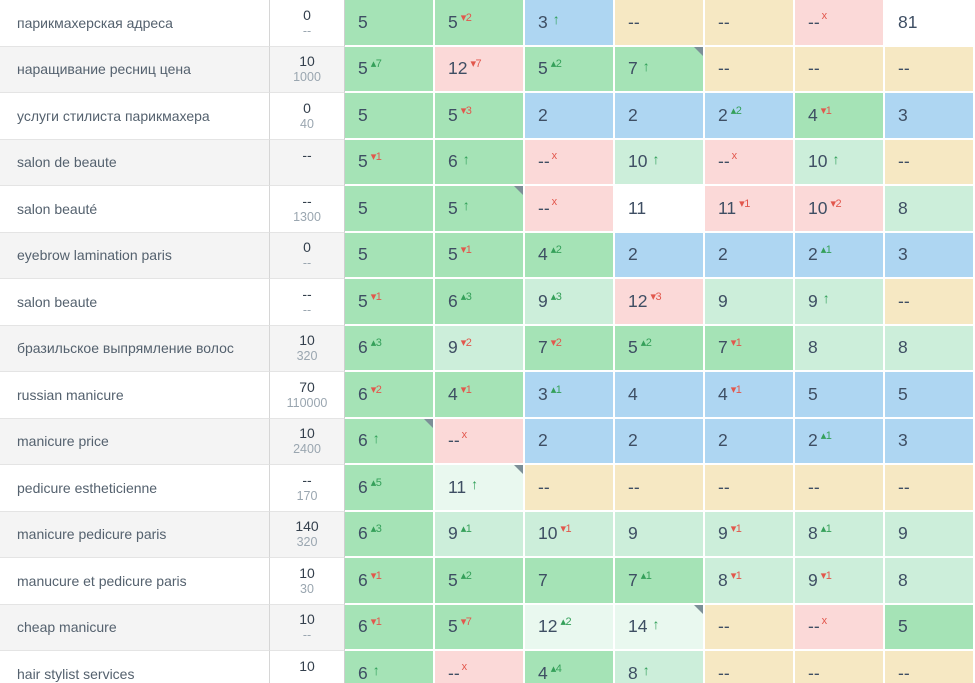 Image resolution: width=975 pixels, height=683 pixels. Describe the element at coordinates (480, 627) in the screenshot. I see `rank-cell: 5 ▾7` at that location.